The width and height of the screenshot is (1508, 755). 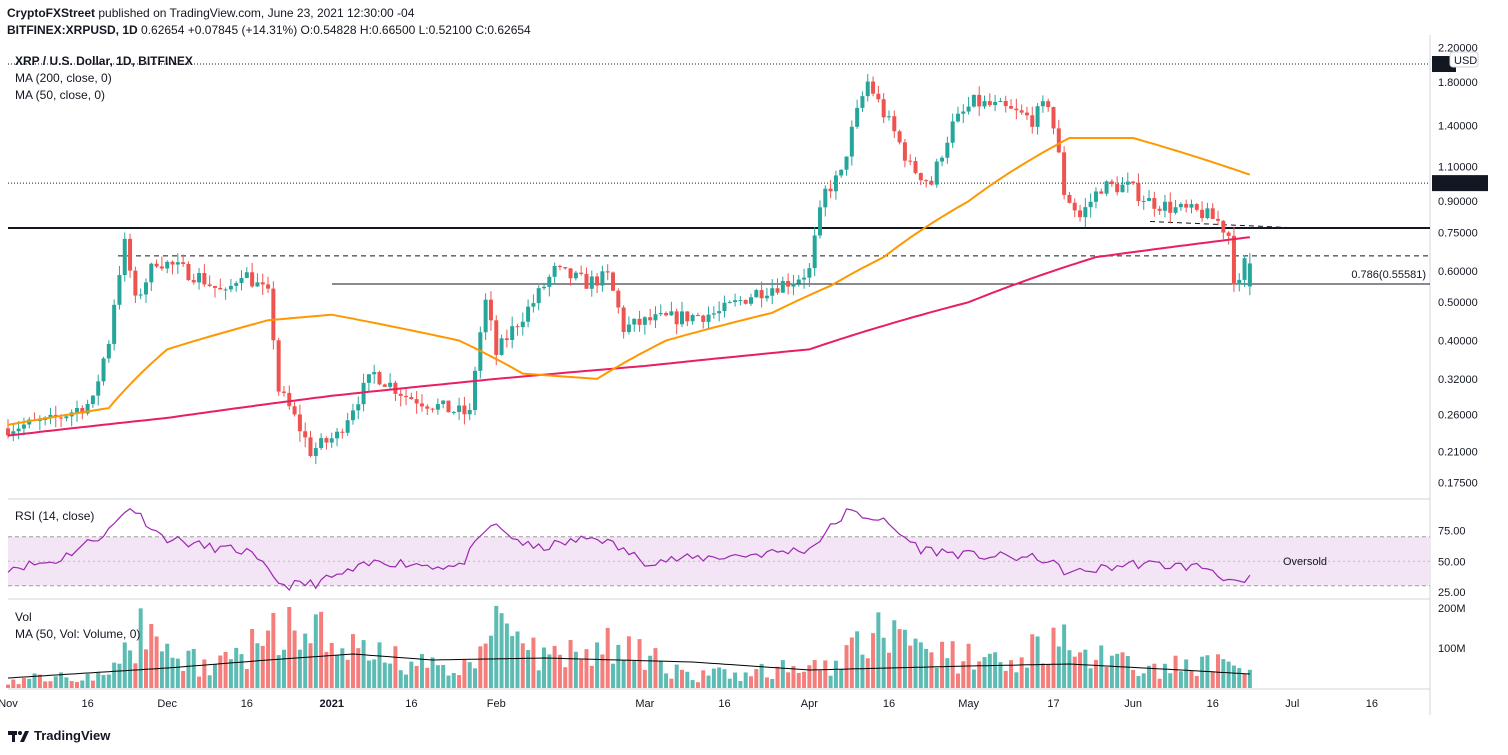 I want to click on time-axis-tick: Apr, so click(x=809, y=704).